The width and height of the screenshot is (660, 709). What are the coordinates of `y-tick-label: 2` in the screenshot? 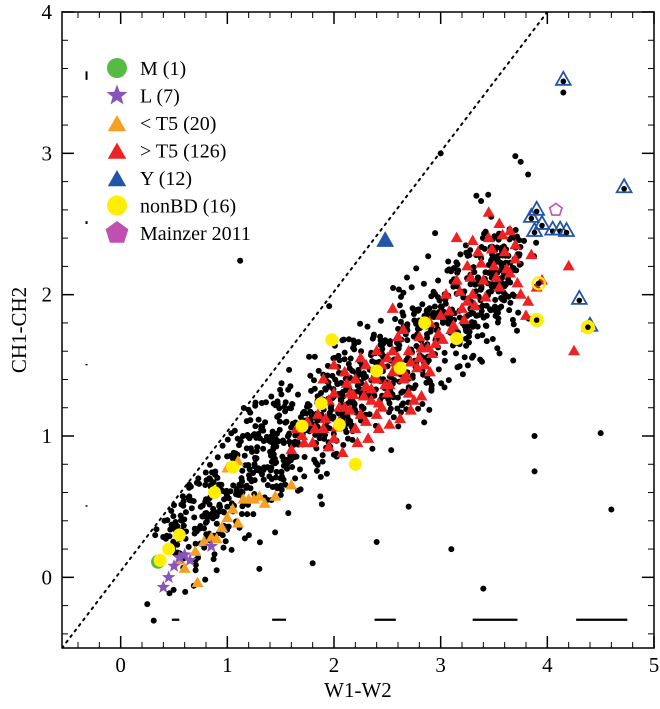 It's located at (47, 295).